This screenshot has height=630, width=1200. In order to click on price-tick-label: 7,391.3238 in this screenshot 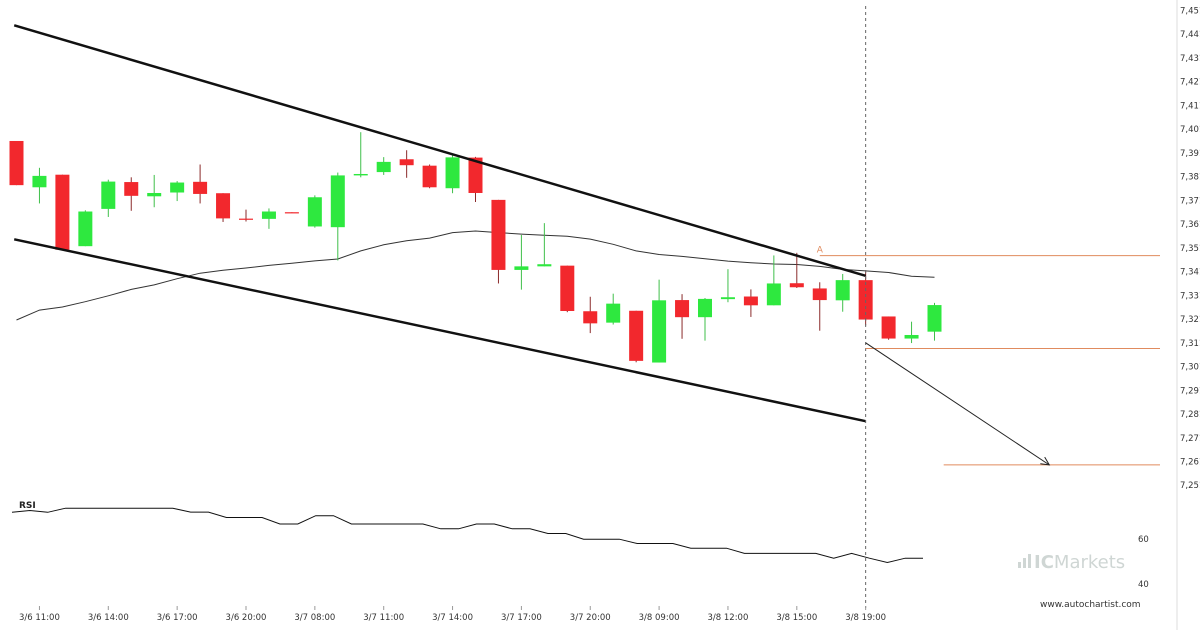, I will do `click(1190, 154)`.